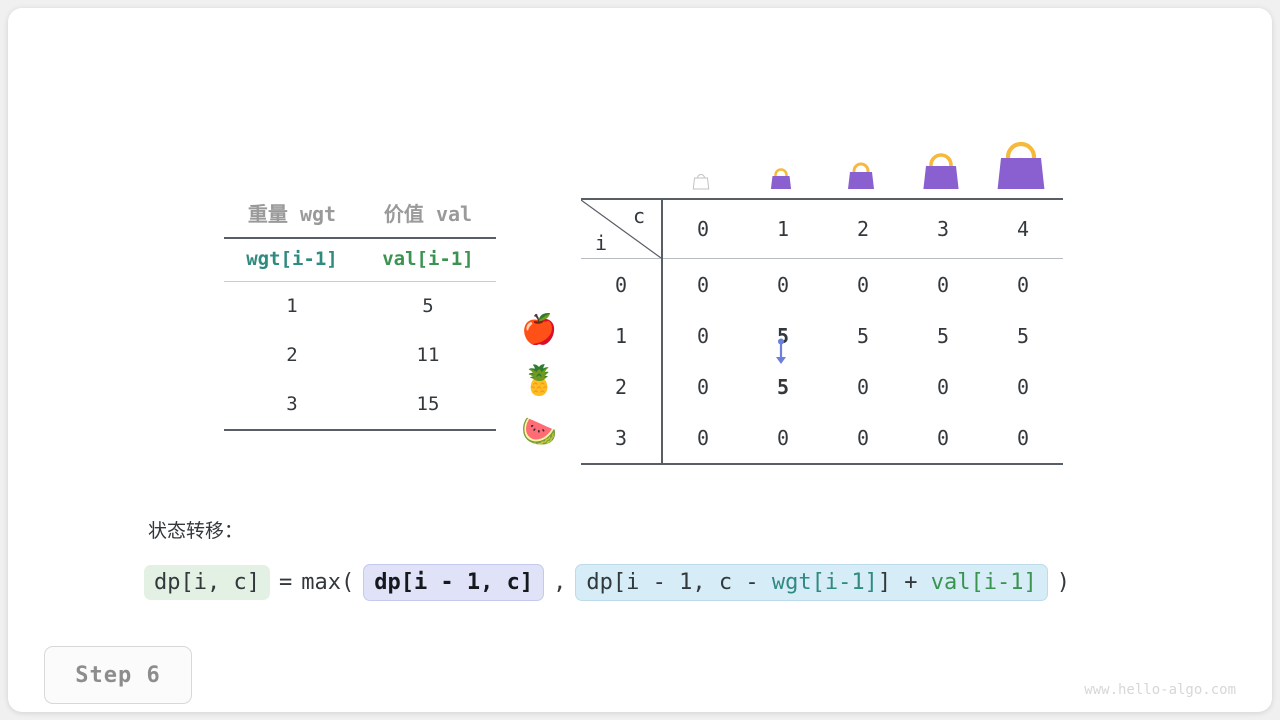  What do you see at coordinates (622, 335) in the screenshot?
I see `row-label-1: 1` at bounding box center [622, 335].